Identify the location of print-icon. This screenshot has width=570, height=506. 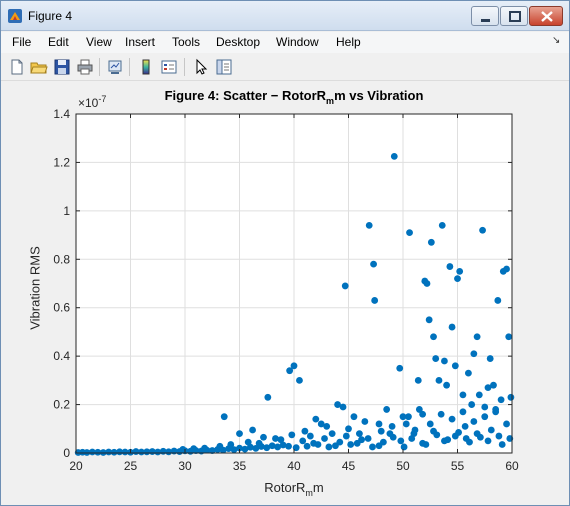
(85, 67).